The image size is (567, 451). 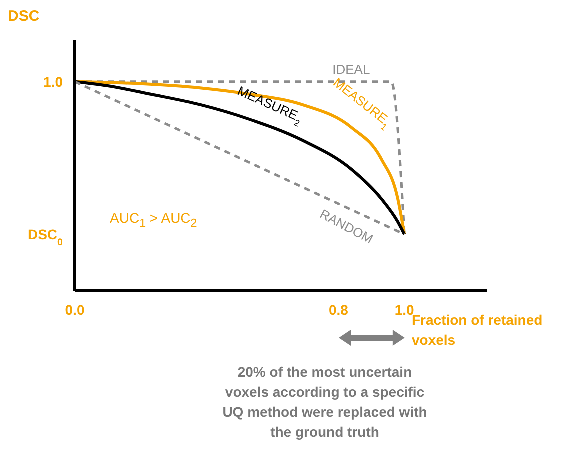 I want to click on x-axis-title: Fraction of retained voxels, so click(x=478, y=331).